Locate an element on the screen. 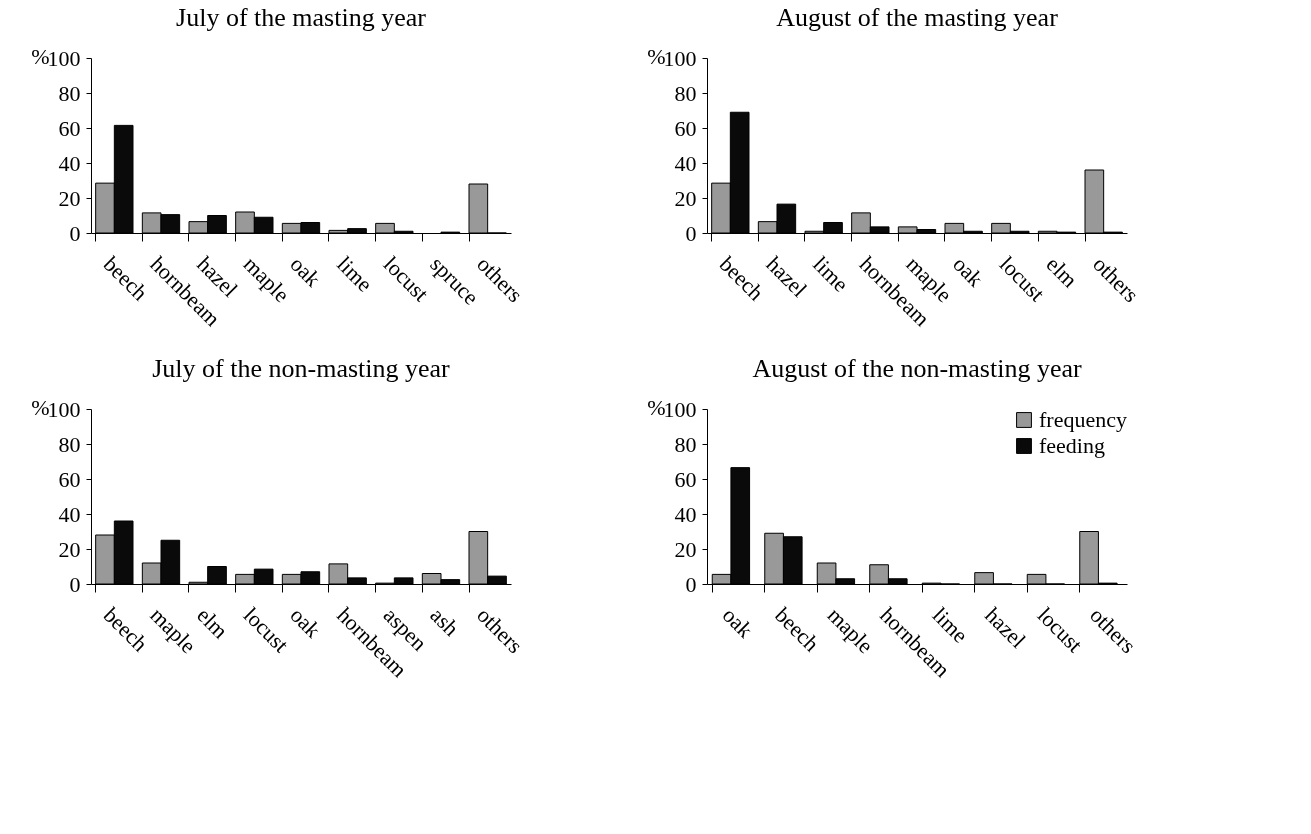  legend-label: frequency is located at coordinates (1083, 419).